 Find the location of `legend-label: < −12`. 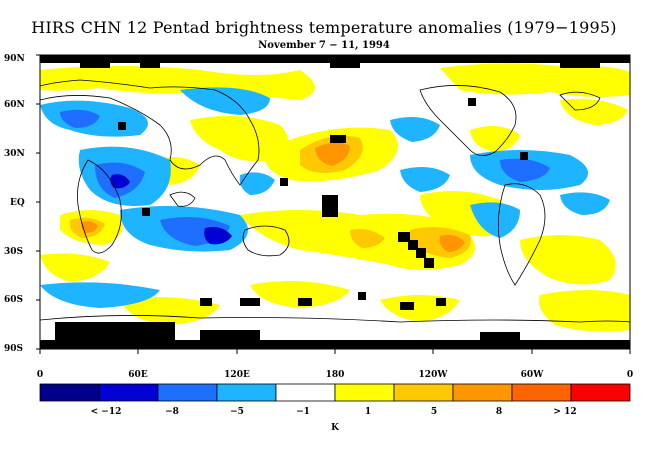

legend-label: < −12 is located at coordinates (106, 412).